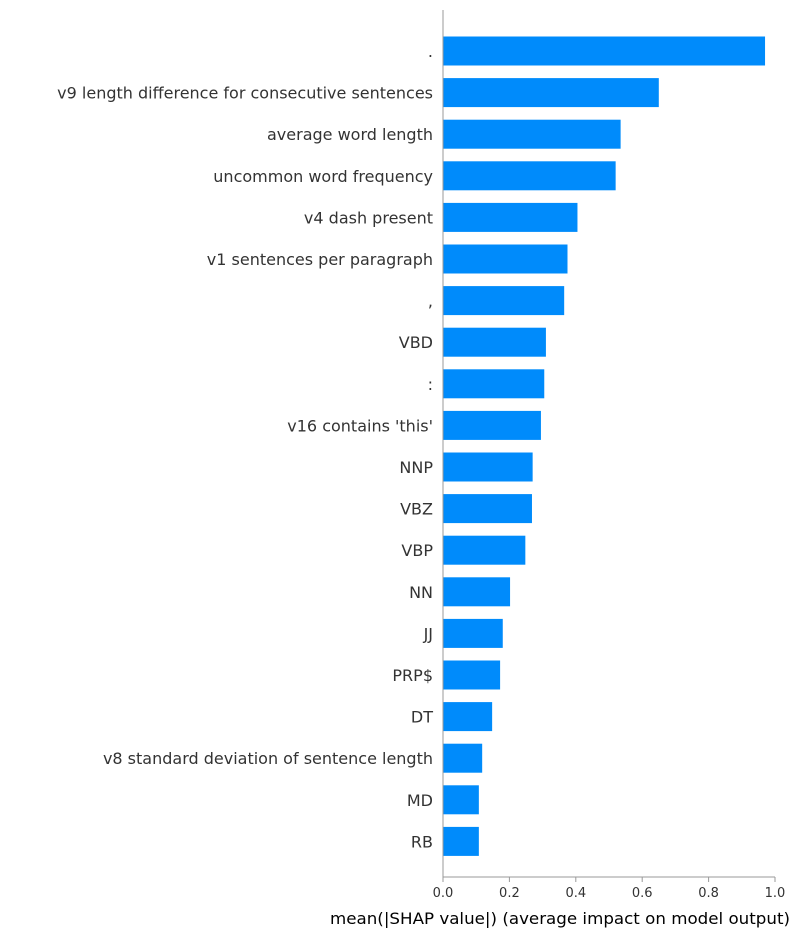 The height and width of the screenshot is (940, 795). What do you see at coordinates (421, 592) in the screenshot?
I see `category-label: NN` at bounding box center [421, 592].